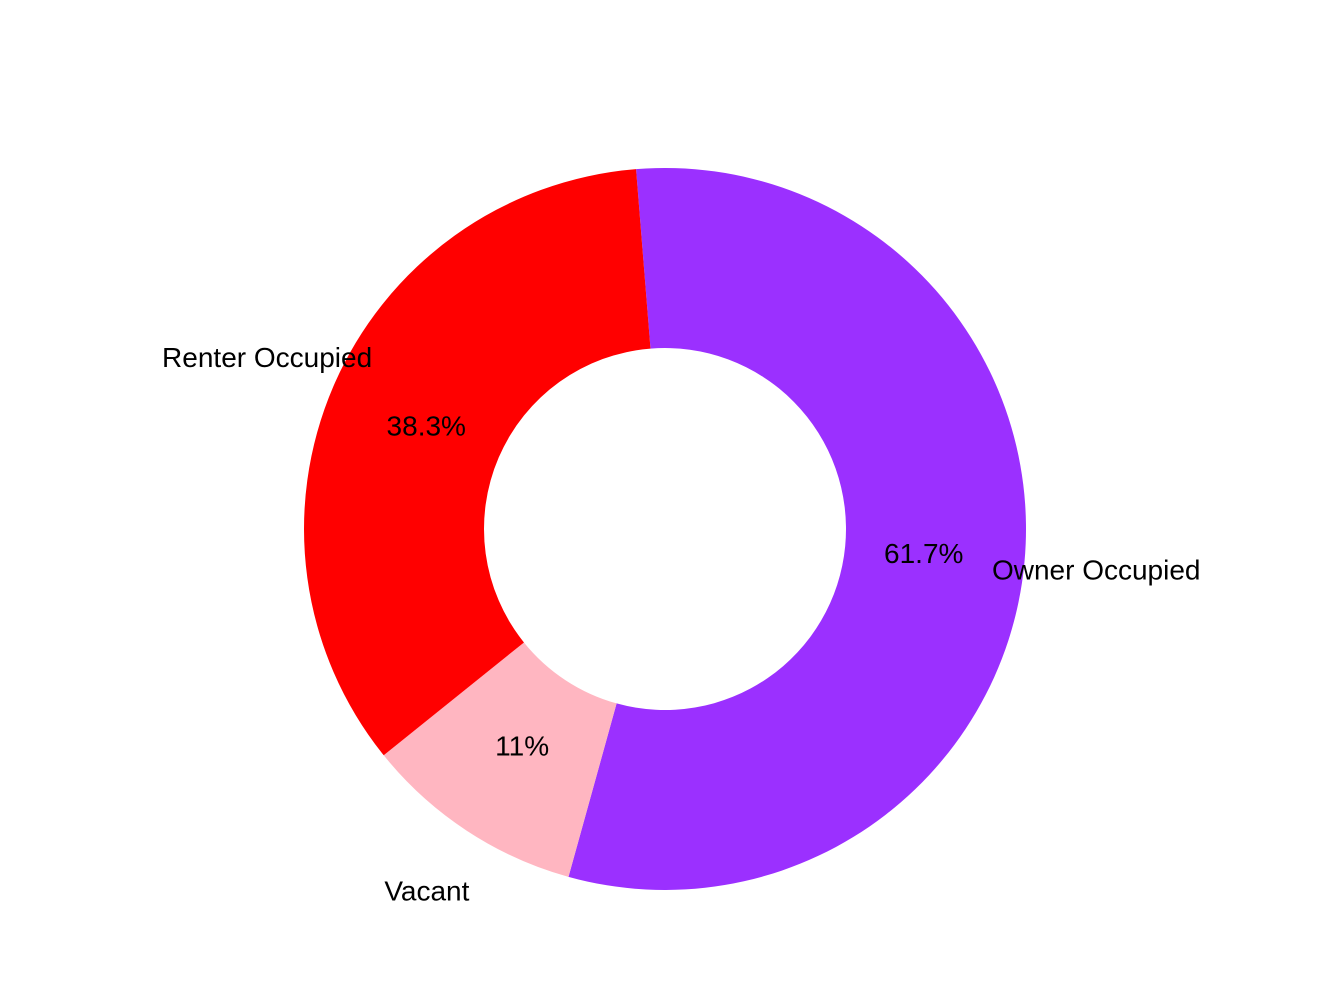 The height and width of the screenshot is (1008, 1344). What do you see at coordinates (267, 357) in the screenshot?
I see `slice-label-renter-occupied: Renter Occupied` at bounding box center [267, 357].